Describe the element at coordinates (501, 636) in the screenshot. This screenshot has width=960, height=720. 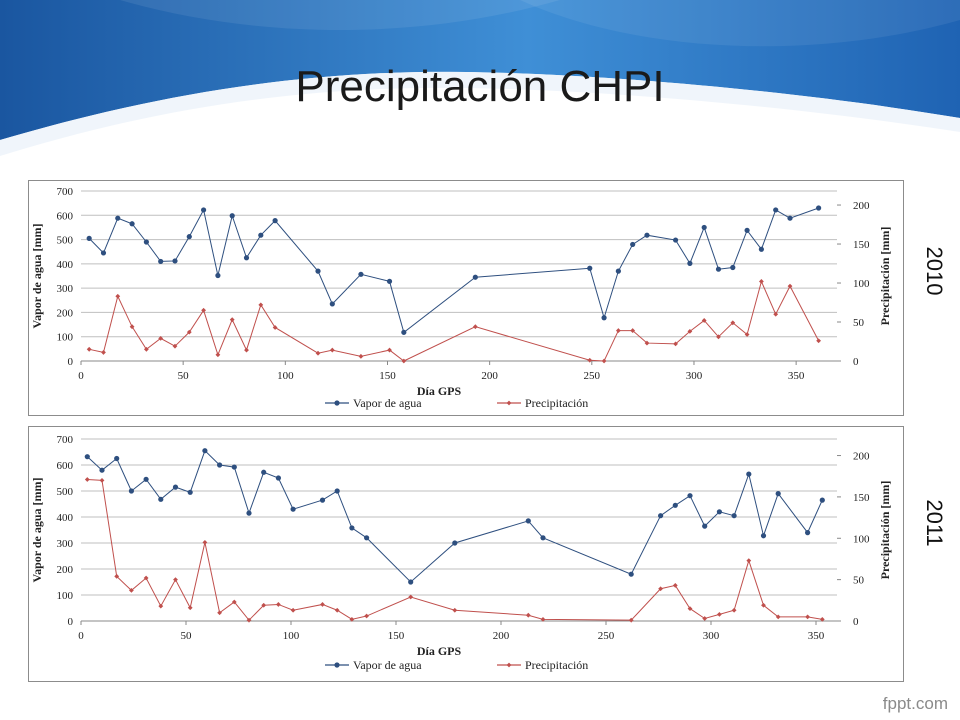
I see `x-tick-label: 200` at that location.